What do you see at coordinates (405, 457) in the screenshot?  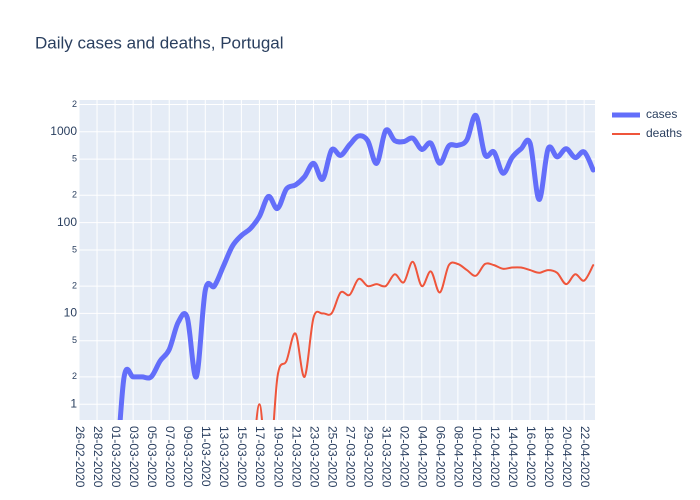 I see `x-tick-label: 02-04-2020` at bounding box center [405, 457].